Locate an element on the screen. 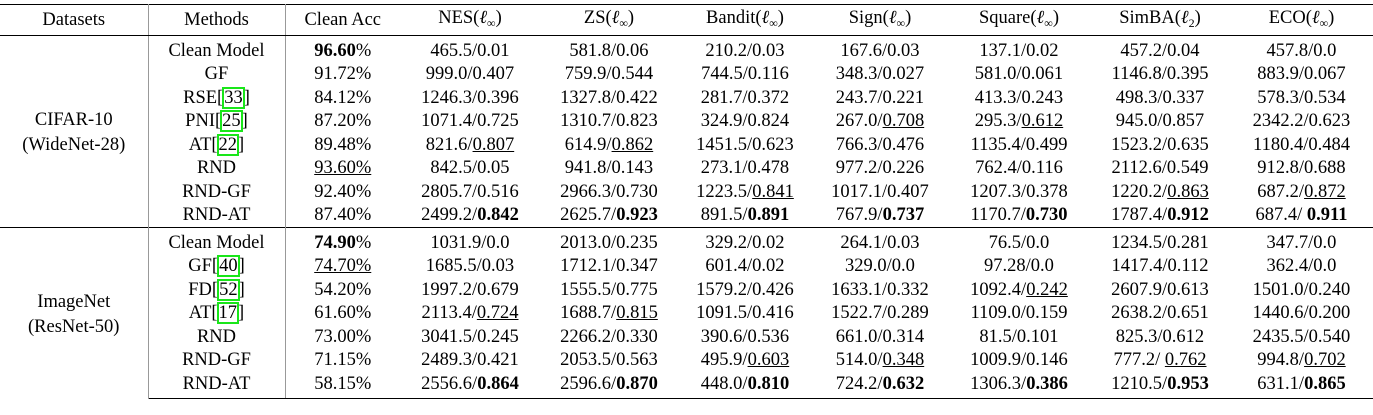 This screenshot has width=1373, height=415. value-cell: 73.00% is located at coordinates (342, 337).